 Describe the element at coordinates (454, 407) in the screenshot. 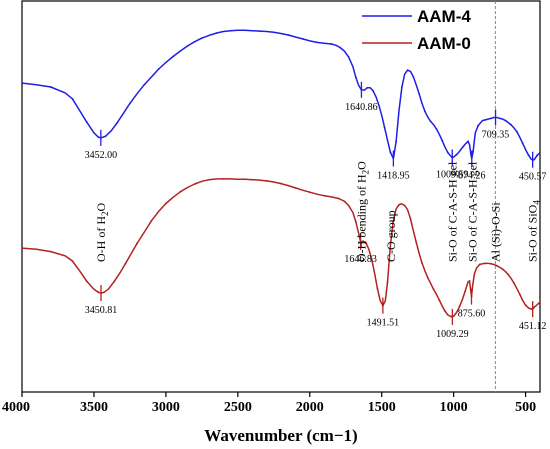

I see `x-tick-label: 1000` at that location.